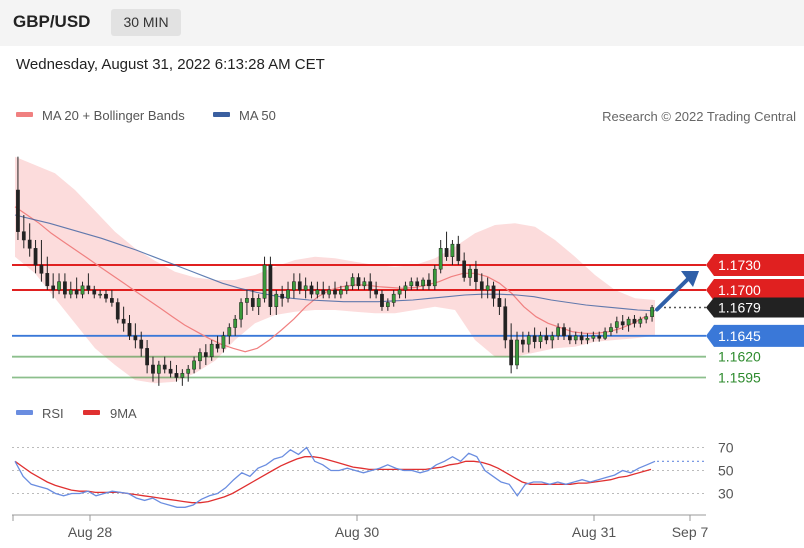  Describe the element at coordinates (146, 22) in the screenshot. I see `timeframe-badge: 30 MIN` at that location.